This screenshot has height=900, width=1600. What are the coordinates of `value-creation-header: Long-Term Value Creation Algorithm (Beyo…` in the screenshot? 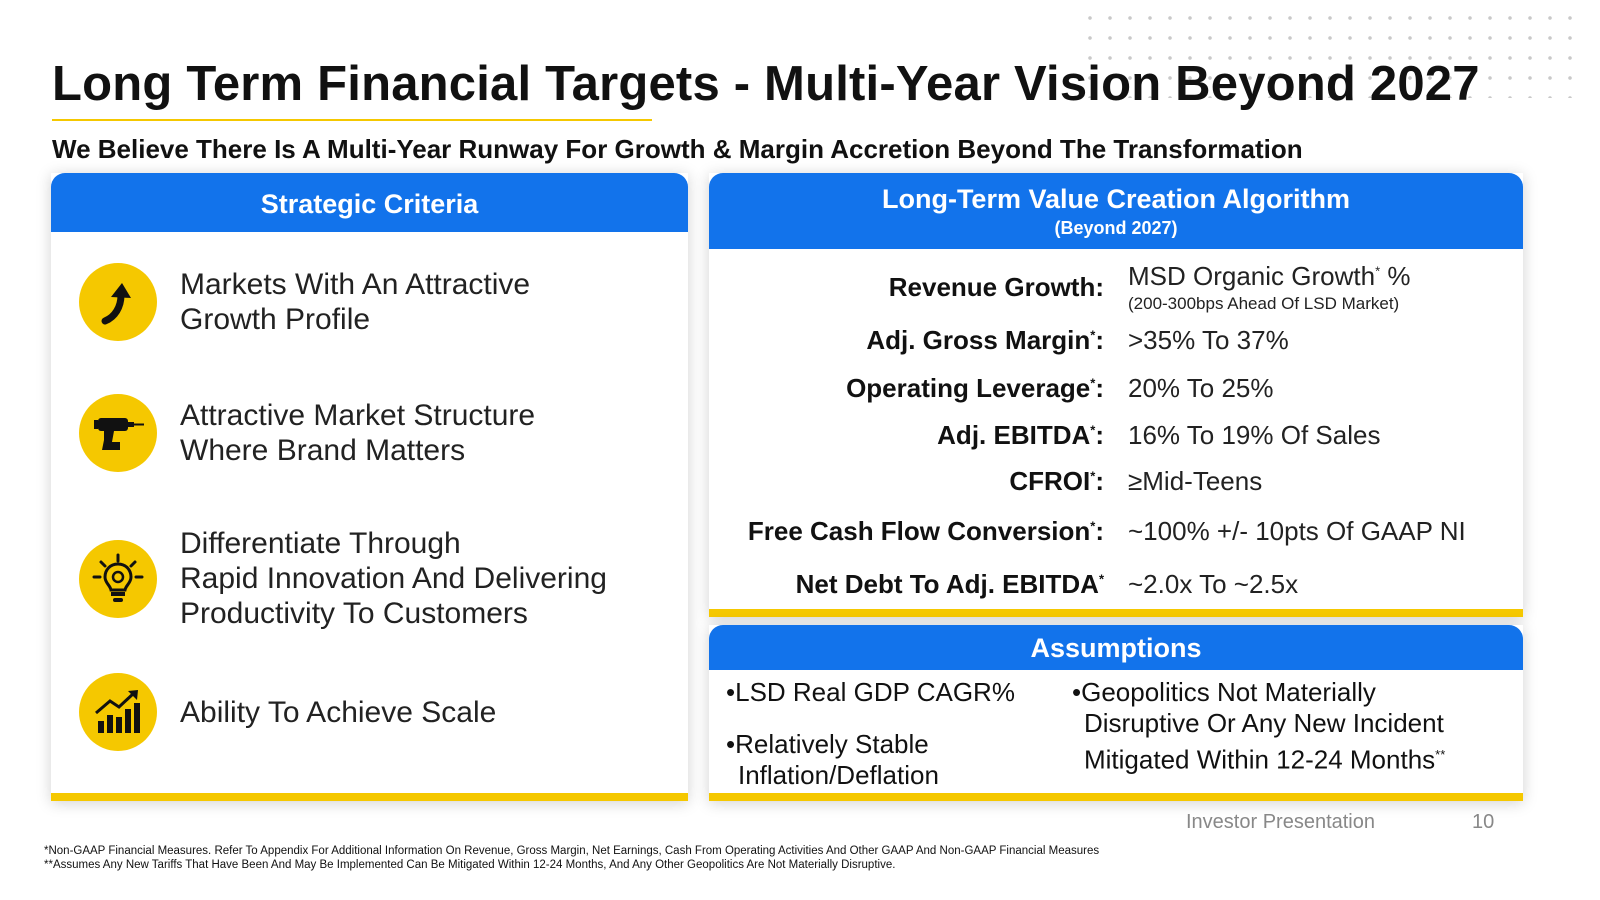 It's located at (1116, 211).